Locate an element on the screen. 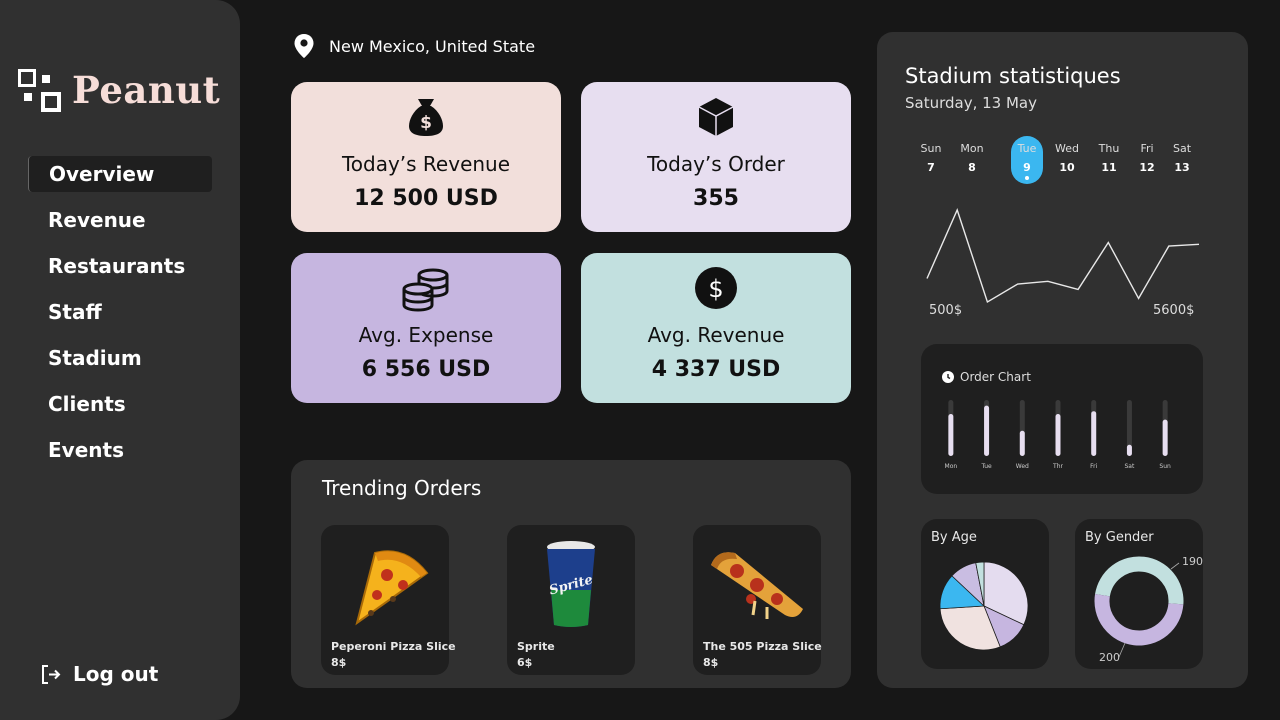  day-name: Sat is located at coordinates (1182, 148).